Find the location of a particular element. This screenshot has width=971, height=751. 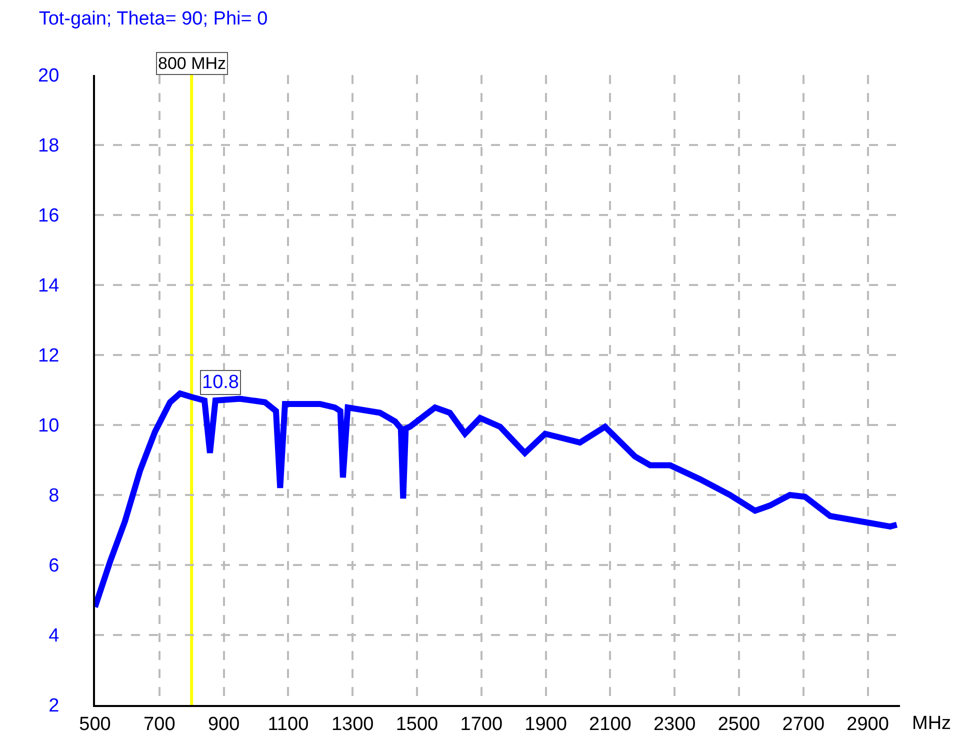

x-tick-label: 1300 is located at coordinates (352, 724).